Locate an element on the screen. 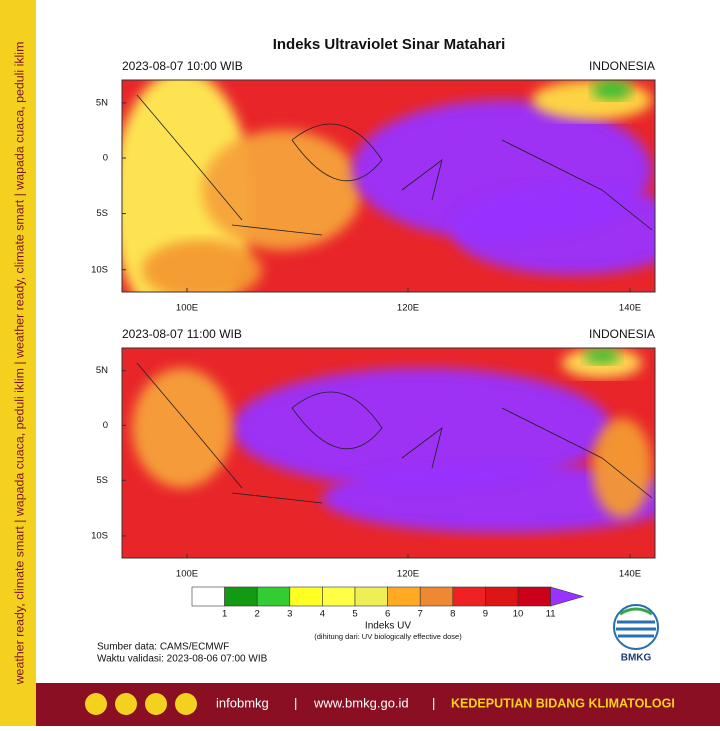  legend-tick-label: 9 is located at coordinates (485, 614).